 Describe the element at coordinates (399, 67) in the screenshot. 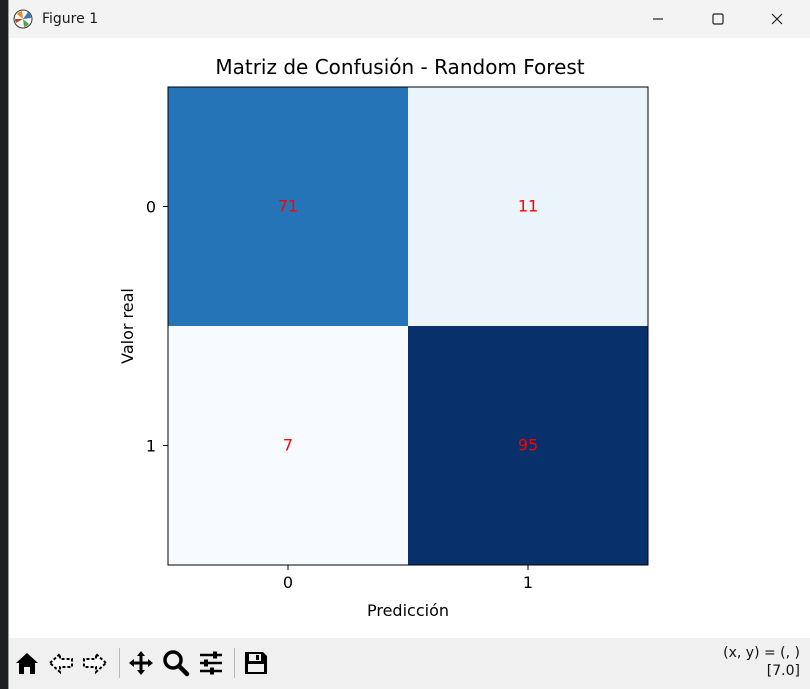

I see `chart-title: Matriz de Confusión - Random Forest` at that location.